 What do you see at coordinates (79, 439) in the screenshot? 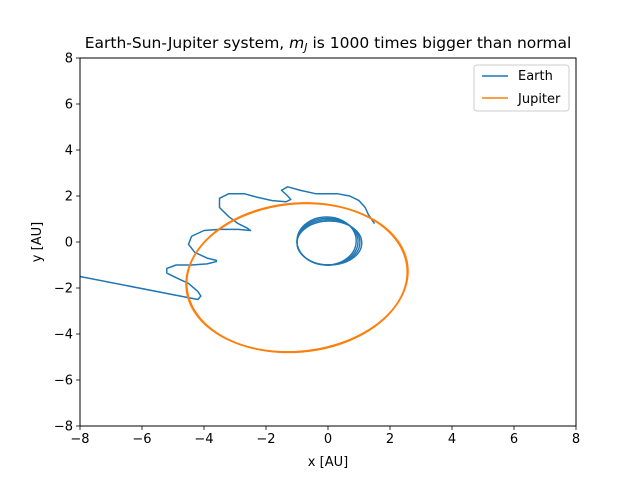
I see `x-tick-label: −8` at bounding box center [79, 439].